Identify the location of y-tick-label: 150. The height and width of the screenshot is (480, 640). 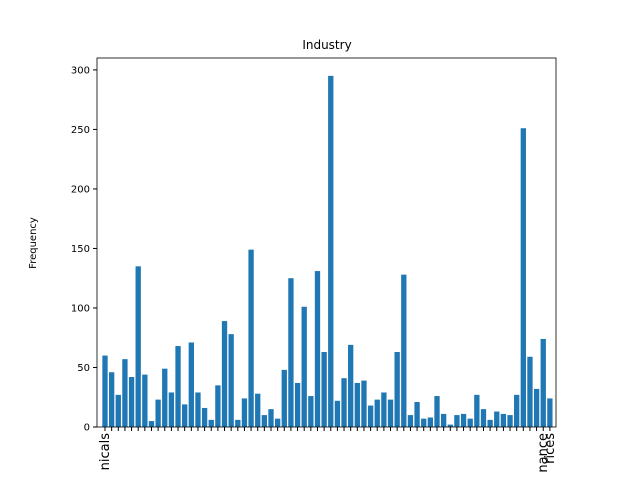
(80, 249).